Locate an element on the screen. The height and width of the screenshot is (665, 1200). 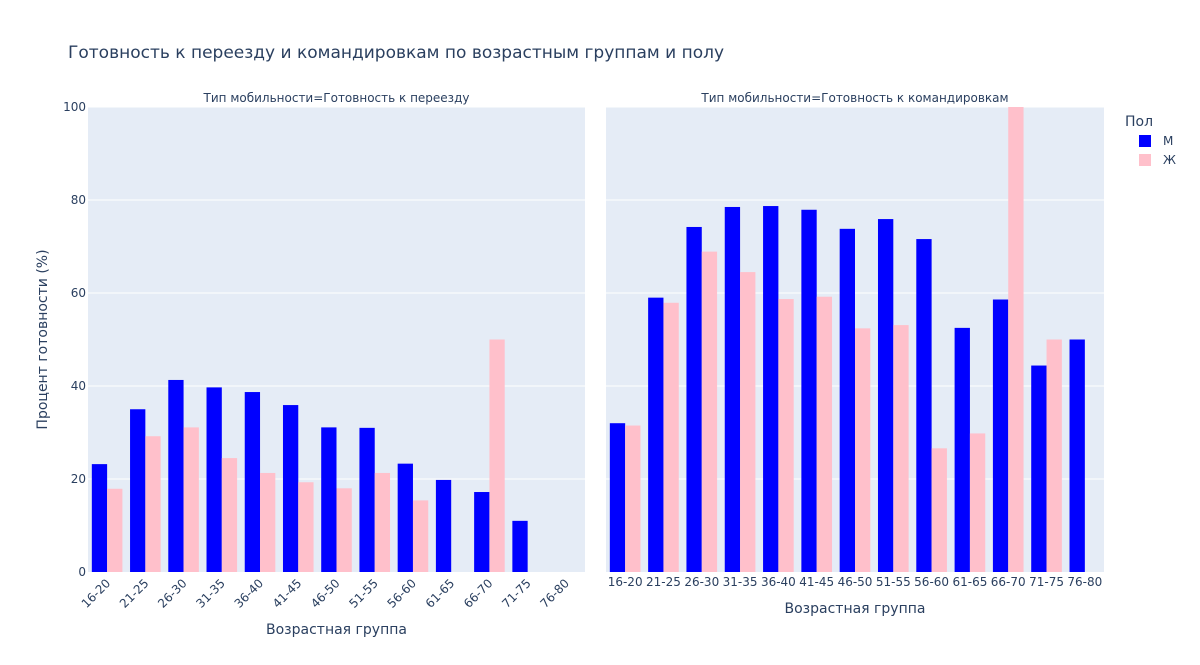
x-tick-label-business-trips: 56-60 is located at coordinates (931, 582).